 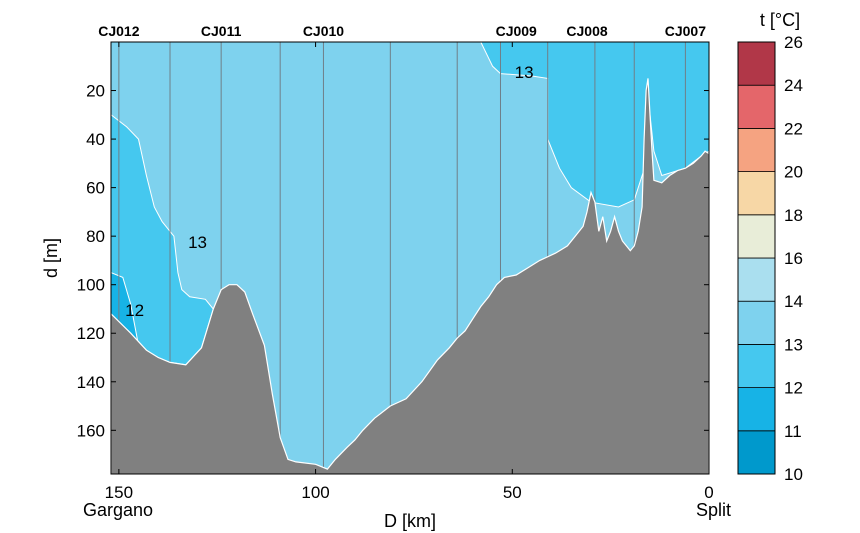 What do you see at coordinates (516, 31) in the screenshot?
I see `station-label: CJ009` at bounding box center [516, 31].